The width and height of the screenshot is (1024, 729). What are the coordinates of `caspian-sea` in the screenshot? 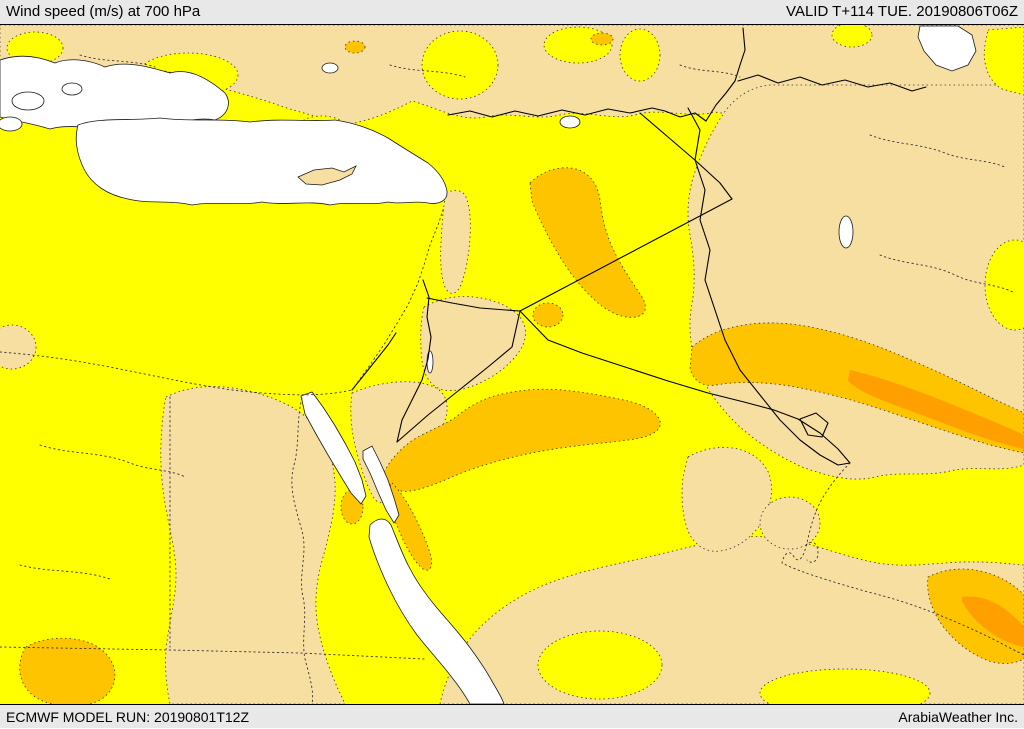 It's located at (947, 48).